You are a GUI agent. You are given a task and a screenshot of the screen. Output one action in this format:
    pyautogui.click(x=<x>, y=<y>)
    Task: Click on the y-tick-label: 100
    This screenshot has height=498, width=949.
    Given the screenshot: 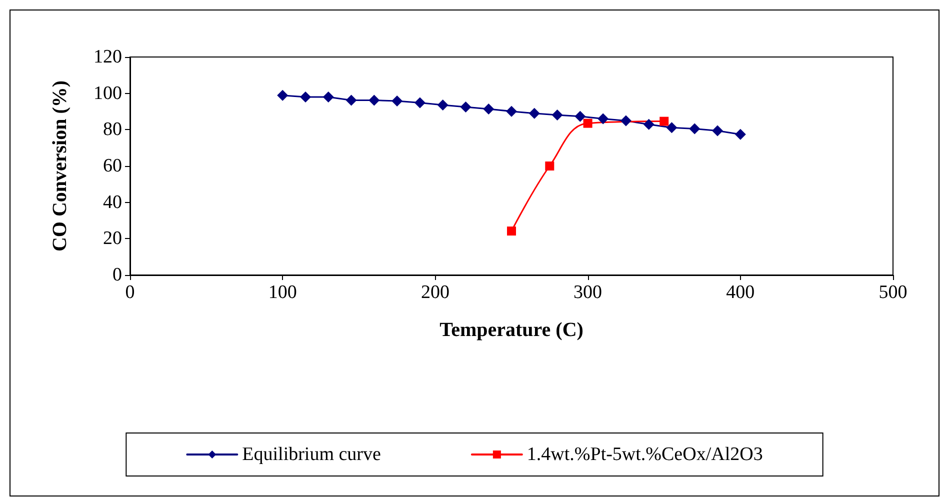 What is the action you would take?
    pyautogui.click(x=108, y=93)
    